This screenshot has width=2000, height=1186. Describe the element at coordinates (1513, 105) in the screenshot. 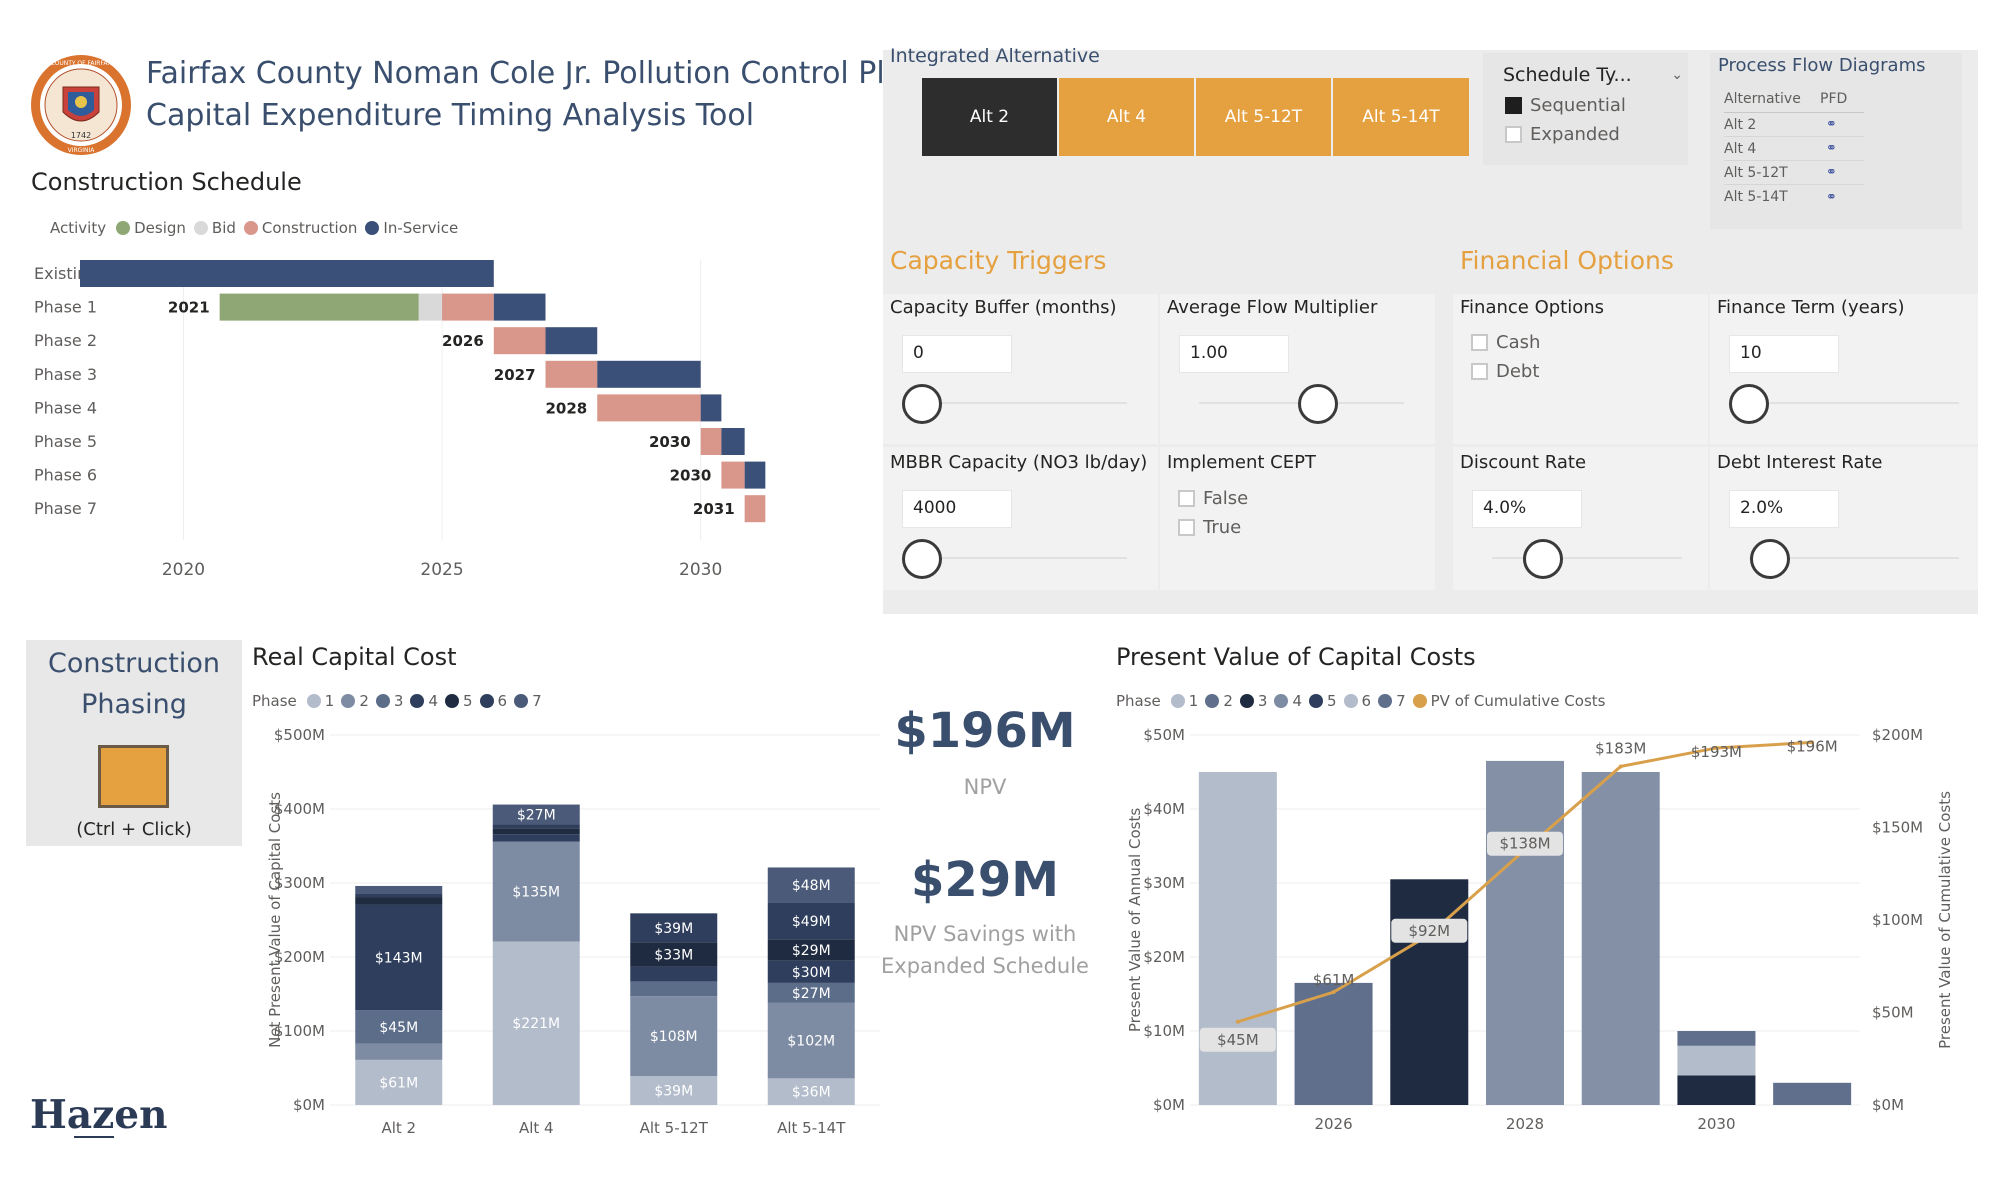

I see `sequential-checkbox` at that location.